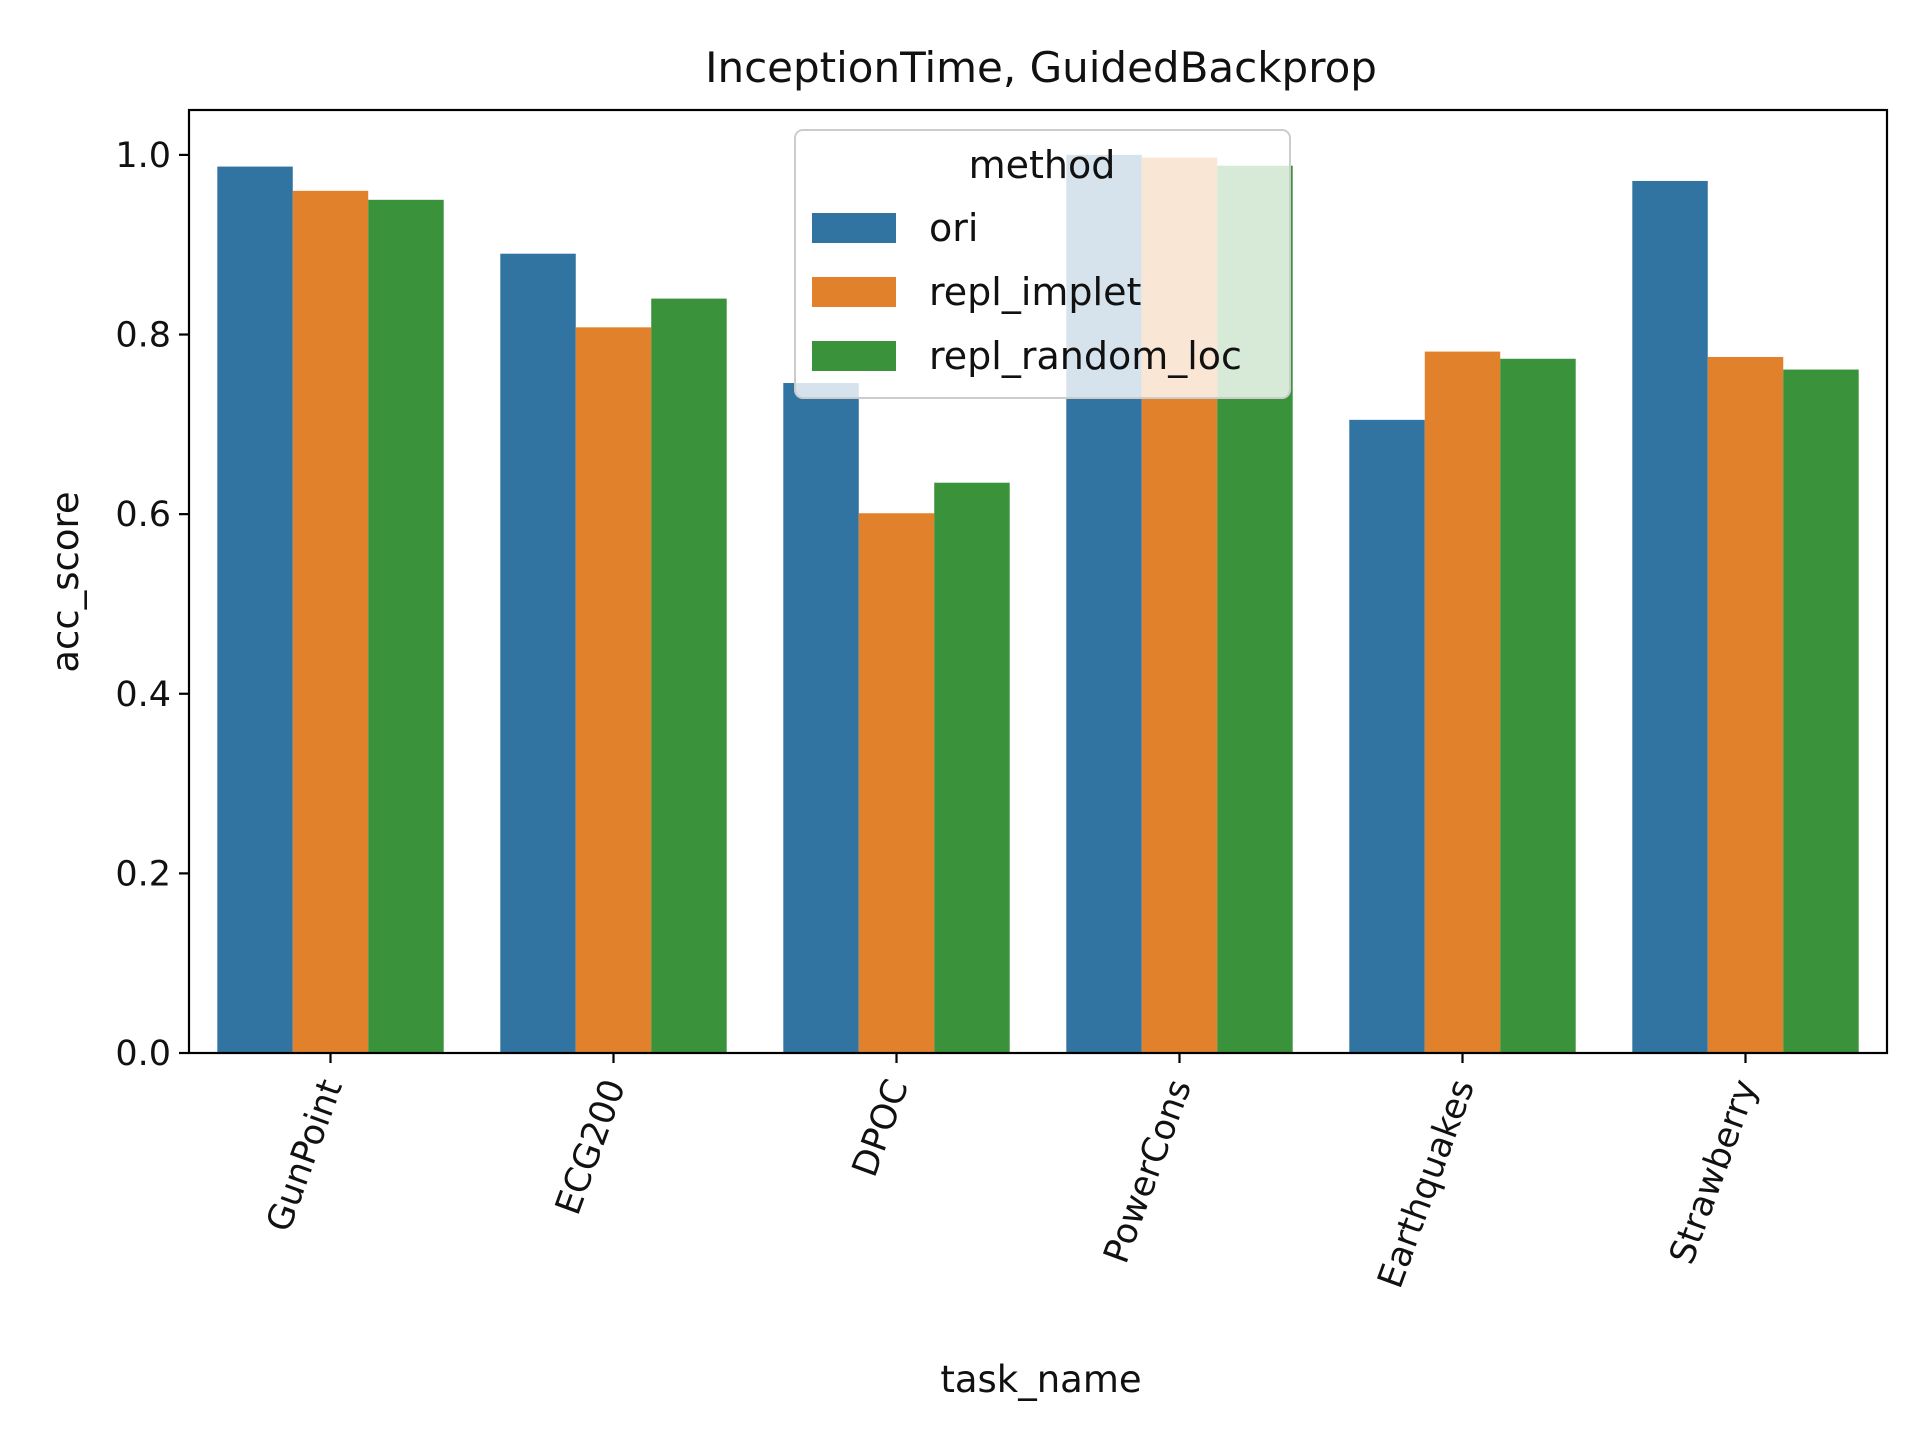  What do you see at coordinates (1148, 1171) in the screenshot?
I see `x-tick-label: PowerCons` at bounding box center [1148, 1171].